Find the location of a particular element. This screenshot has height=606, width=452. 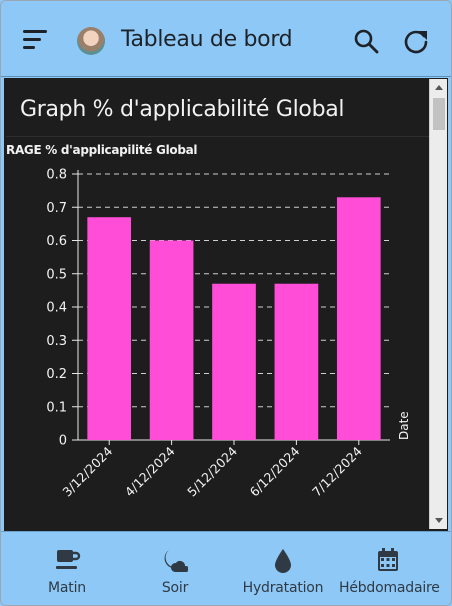

nav-item-matin: Matin is located at coordinates (67, 568).